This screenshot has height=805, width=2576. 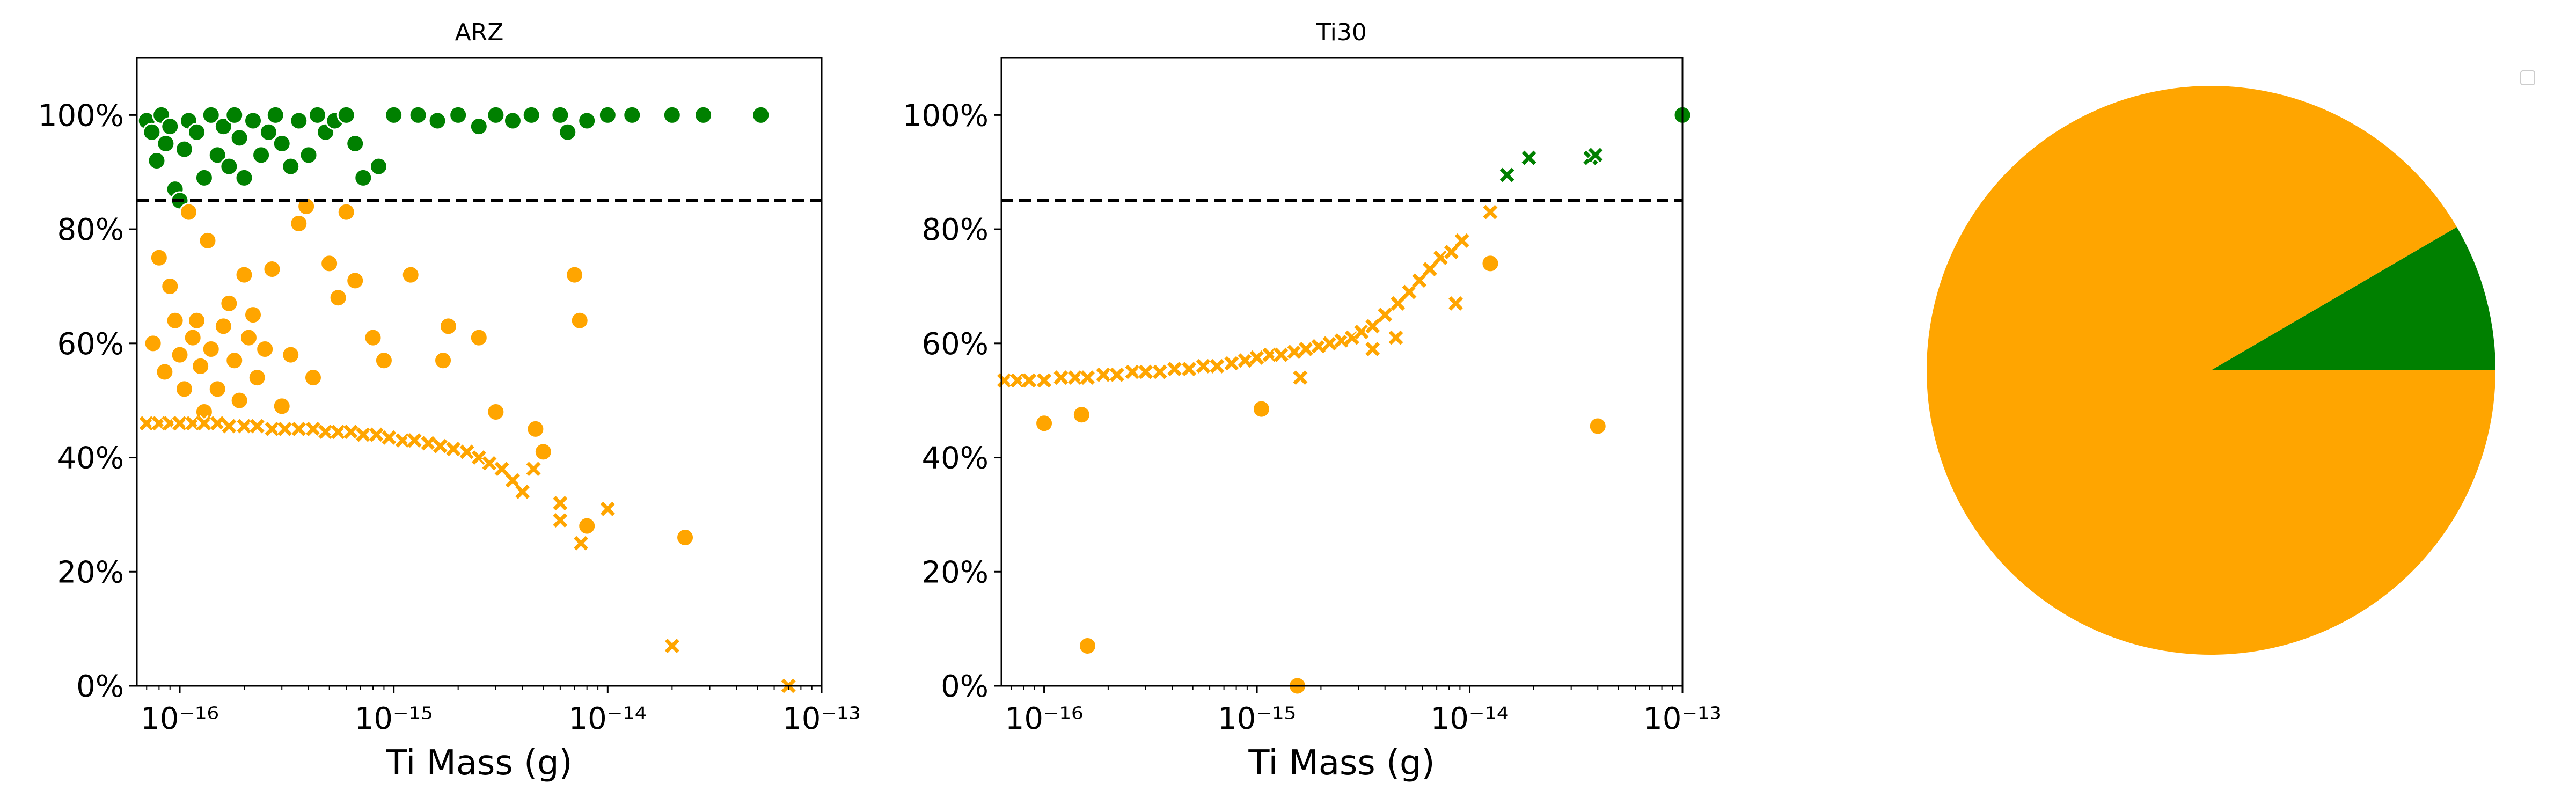 What do you see at coordinates (821, 718) in the screenshot?
I see `arz-x-tick-label: 10⁻¹³` at bounding box center [821, 718].